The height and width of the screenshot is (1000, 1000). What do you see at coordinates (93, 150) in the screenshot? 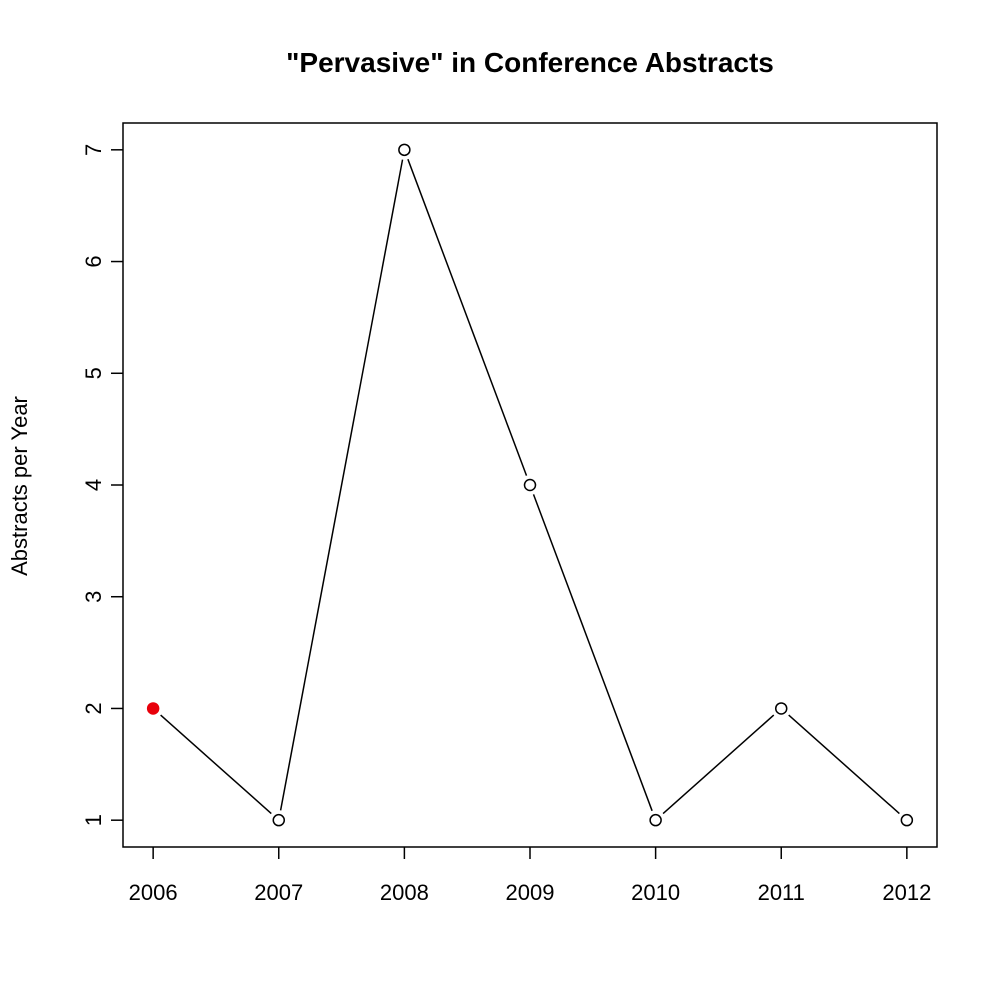
I see `y-tick-label: 7` at bounding box center [93, 150].